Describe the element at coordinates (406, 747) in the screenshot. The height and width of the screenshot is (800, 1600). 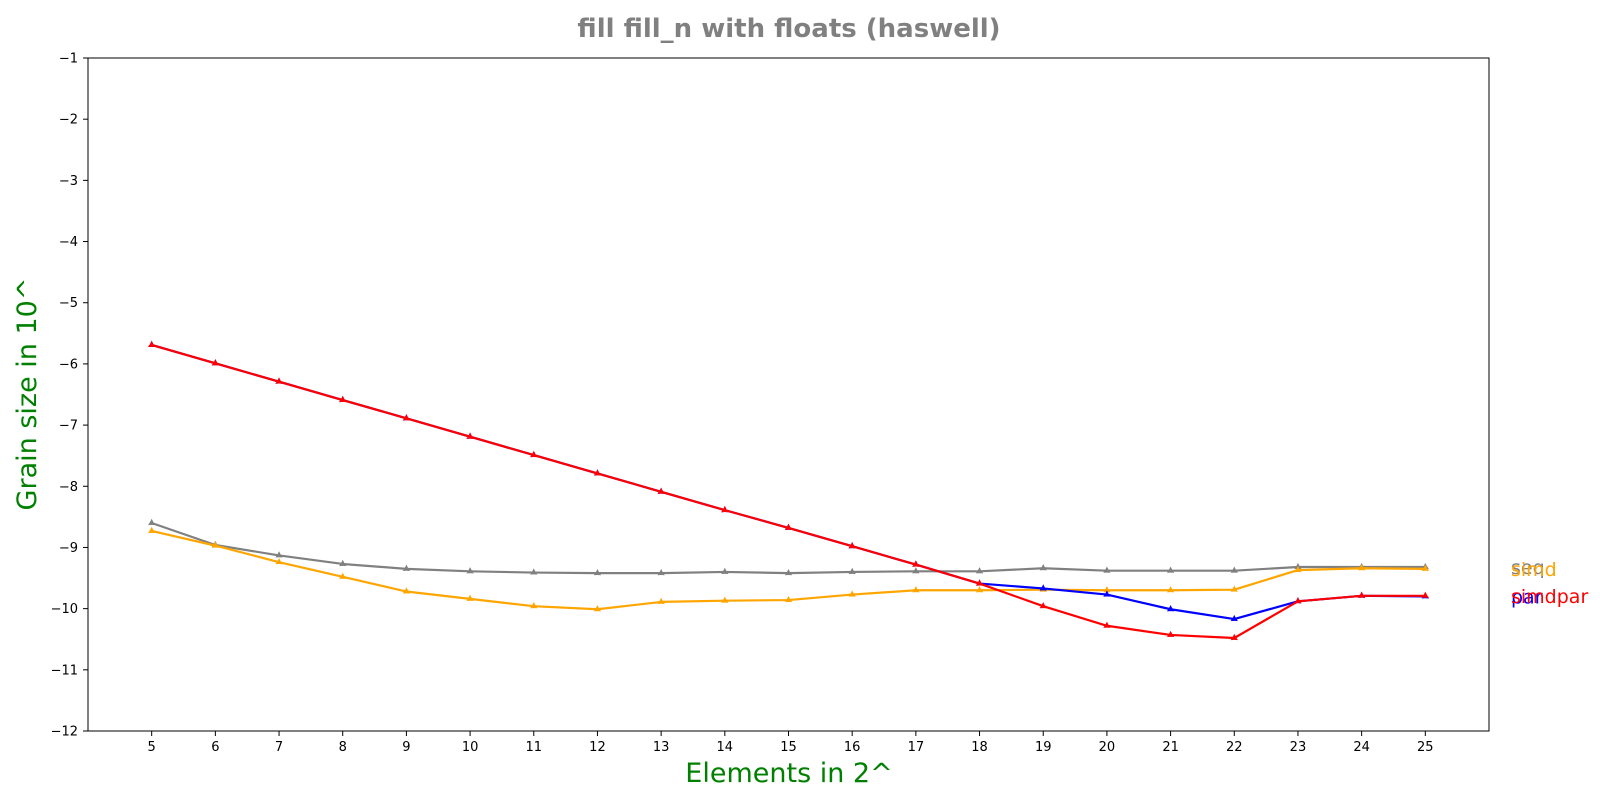
I see `x-tick-label: 9` at that location.